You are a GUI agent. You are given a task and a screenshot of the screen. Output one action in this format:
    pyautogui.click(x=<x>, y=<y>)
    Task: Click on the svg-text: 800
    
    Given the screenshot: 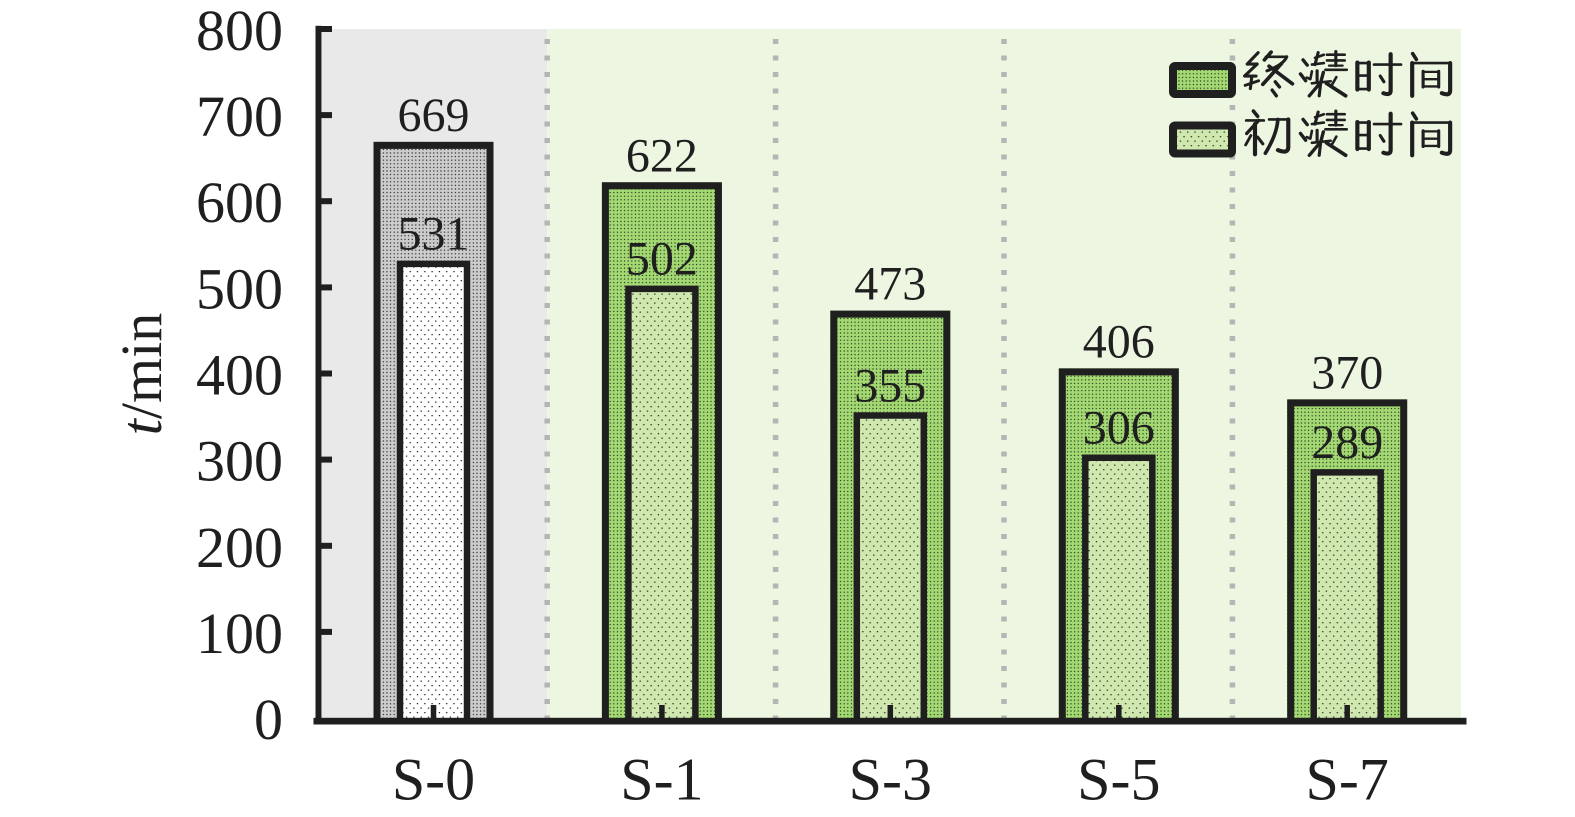 What is the action you would take?
    pyautogui.click(x=239, y=31)
    